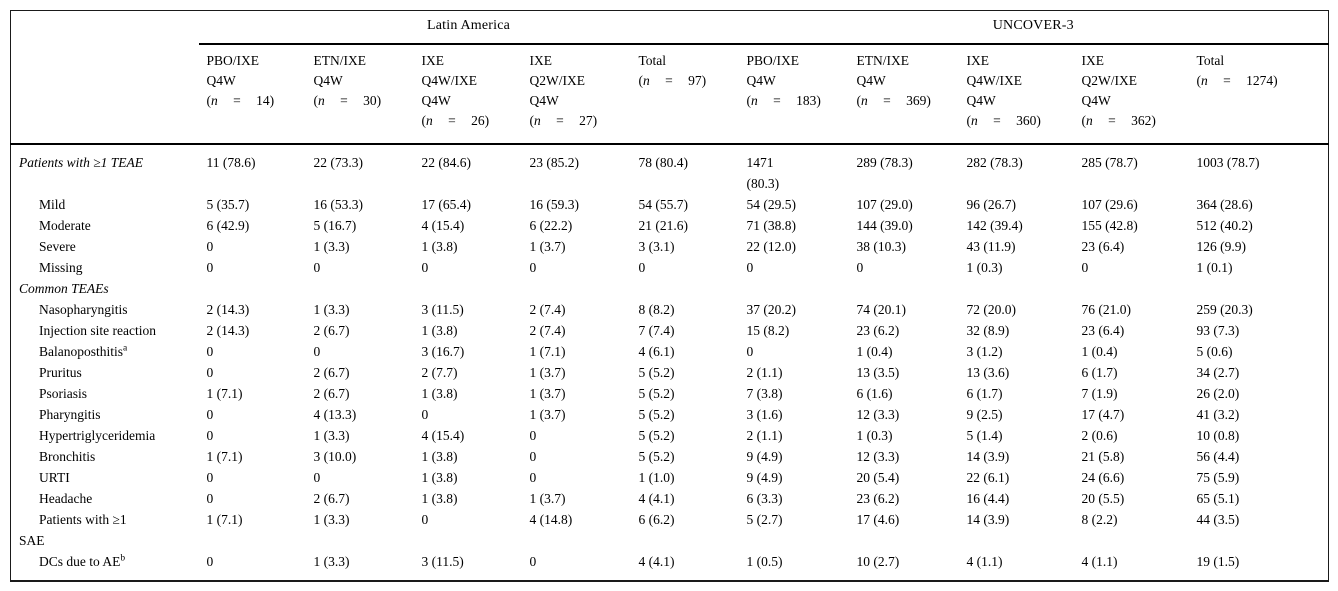 The height and width of the screenshot is (591, 1338). What do you see at coordinates (670, 288) in the screenshot?
I see `table-row: Common TEAEs` at bounding box center [670, 288].